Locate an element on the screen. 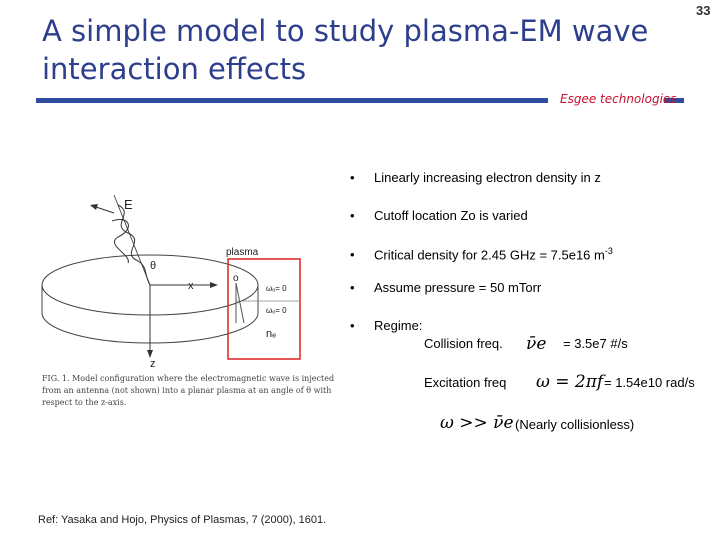 The image size is (720, 540). label-omega-top: ωₒ= 0 is located at coordinates (276, 288).